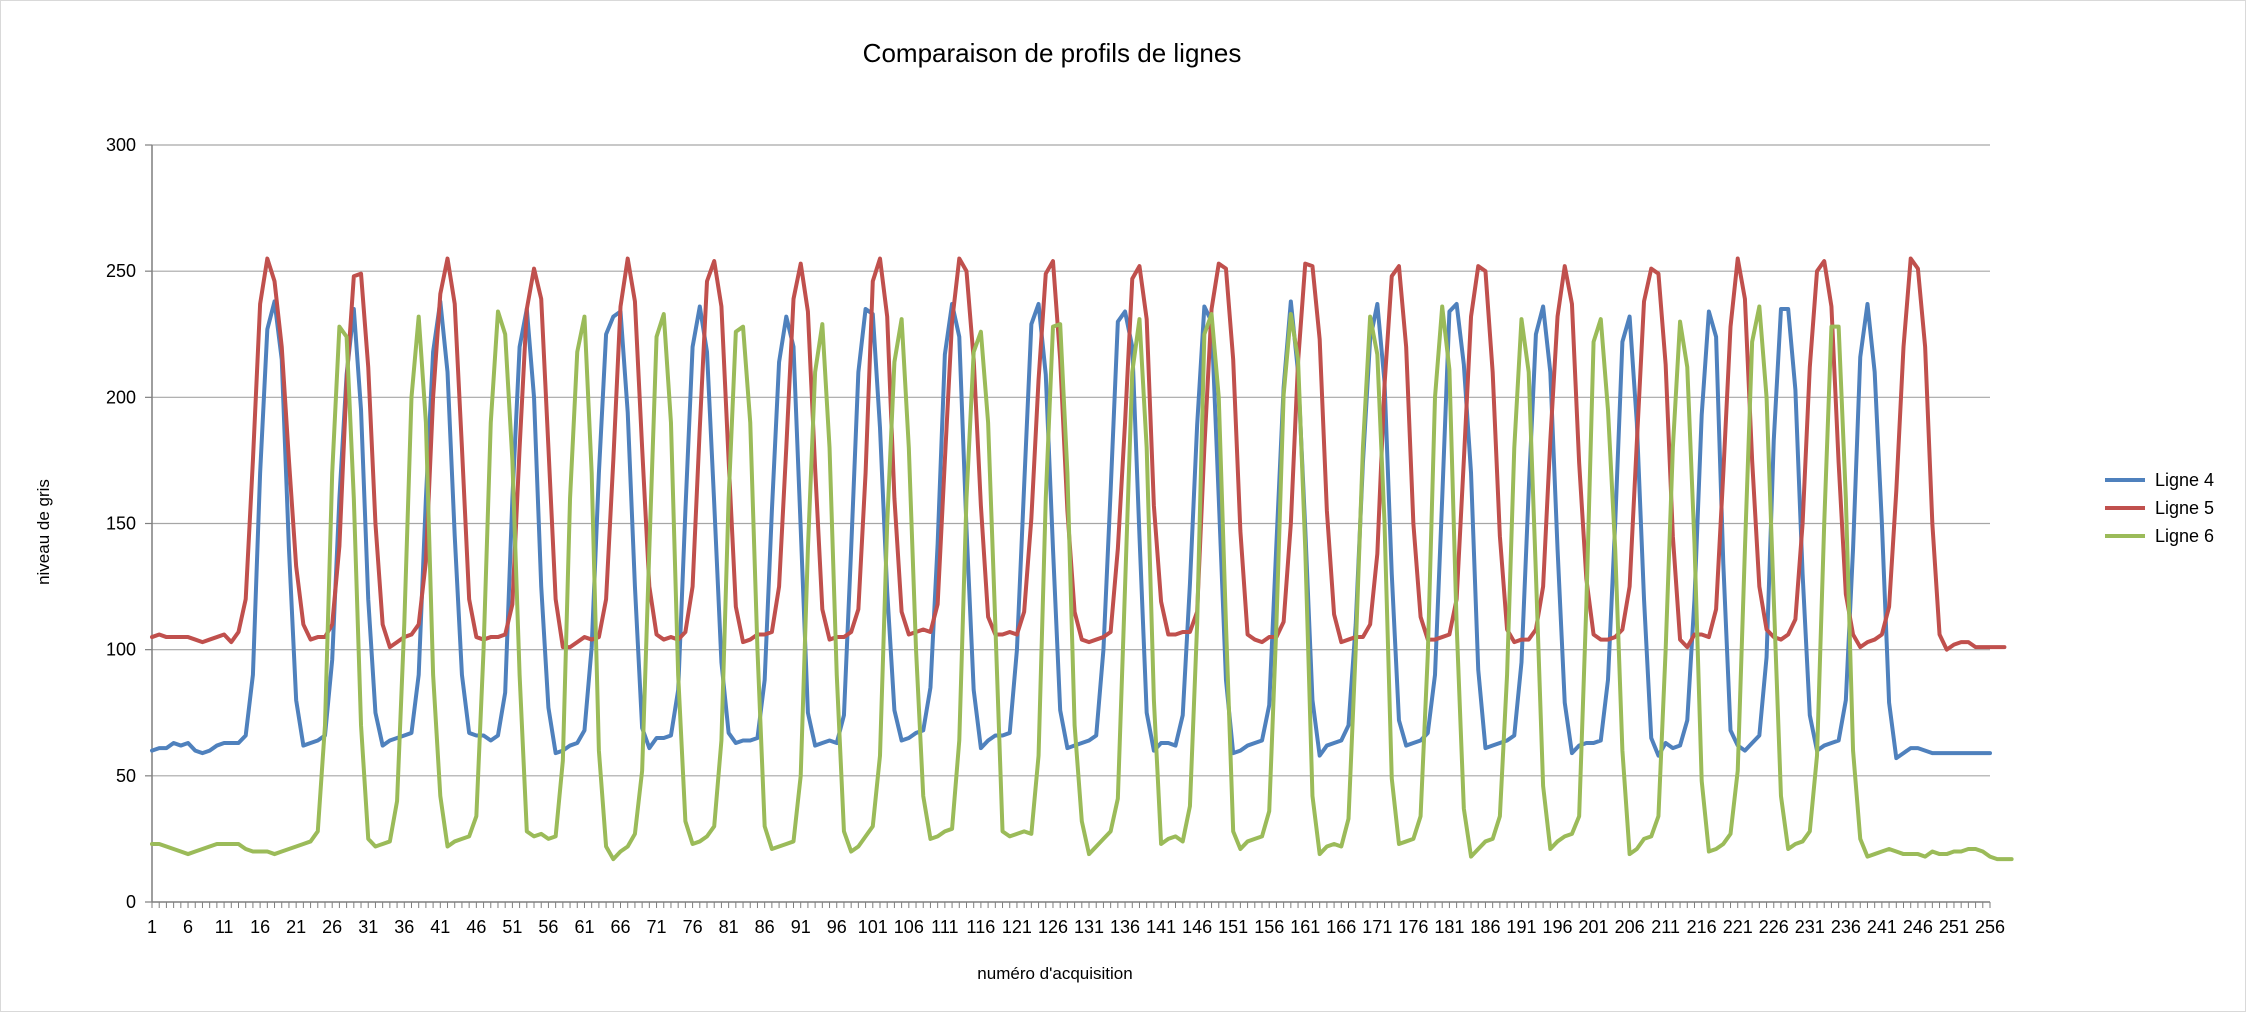  What do you see at coordinates (121, 397) in the screenshot?
I see `y-tick-label-200: 200` at bounding box center [121, 397].